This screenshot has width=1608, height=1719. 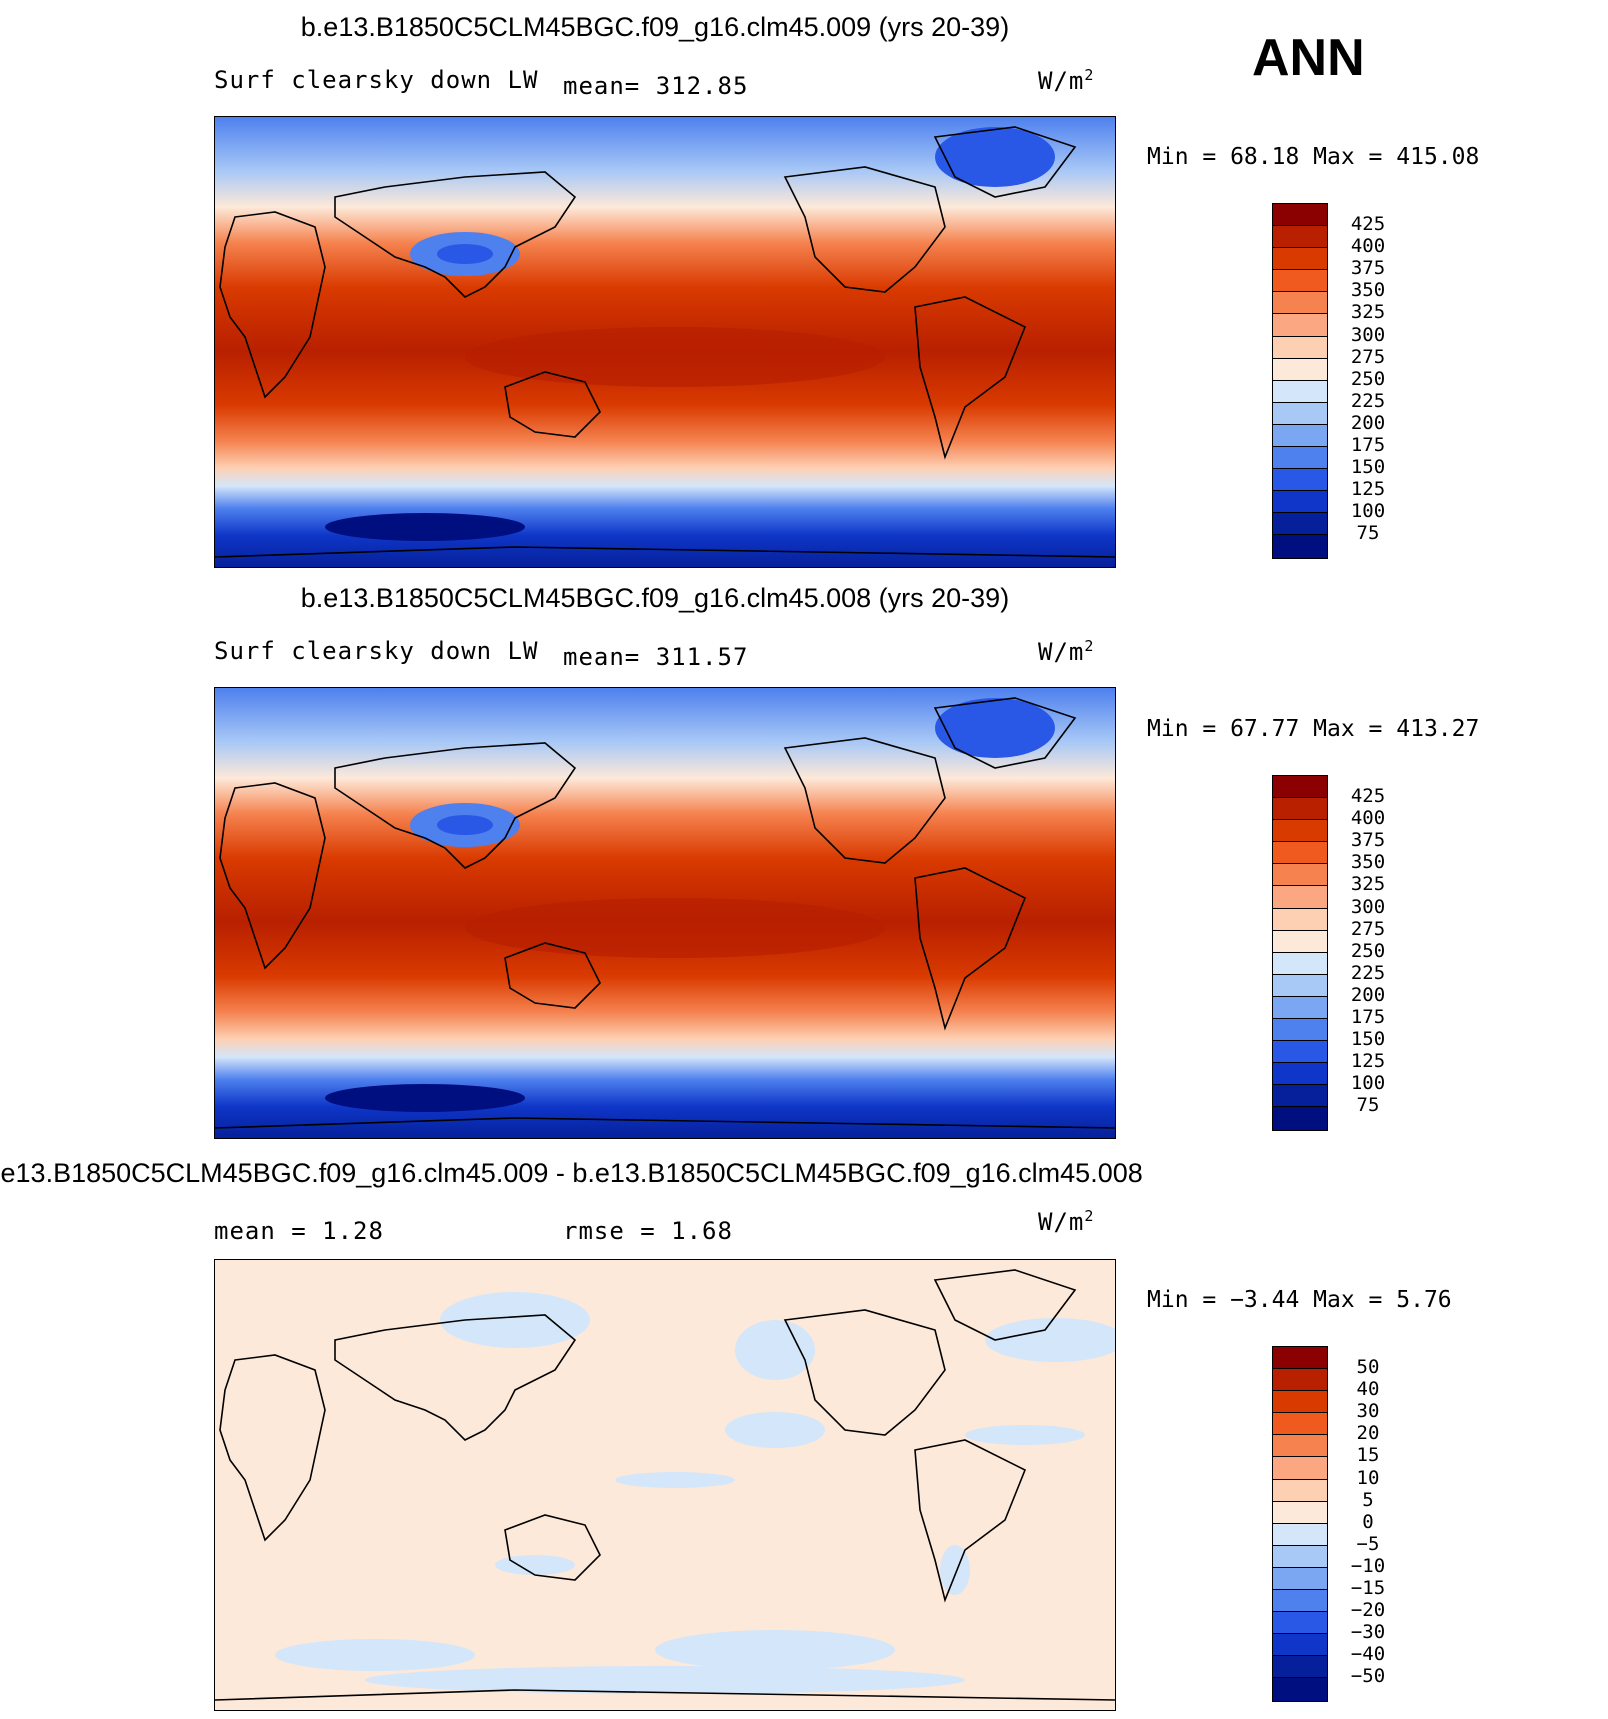 I want to click on colorbar-tick-label: 40, so click(x=1368, y=1389).